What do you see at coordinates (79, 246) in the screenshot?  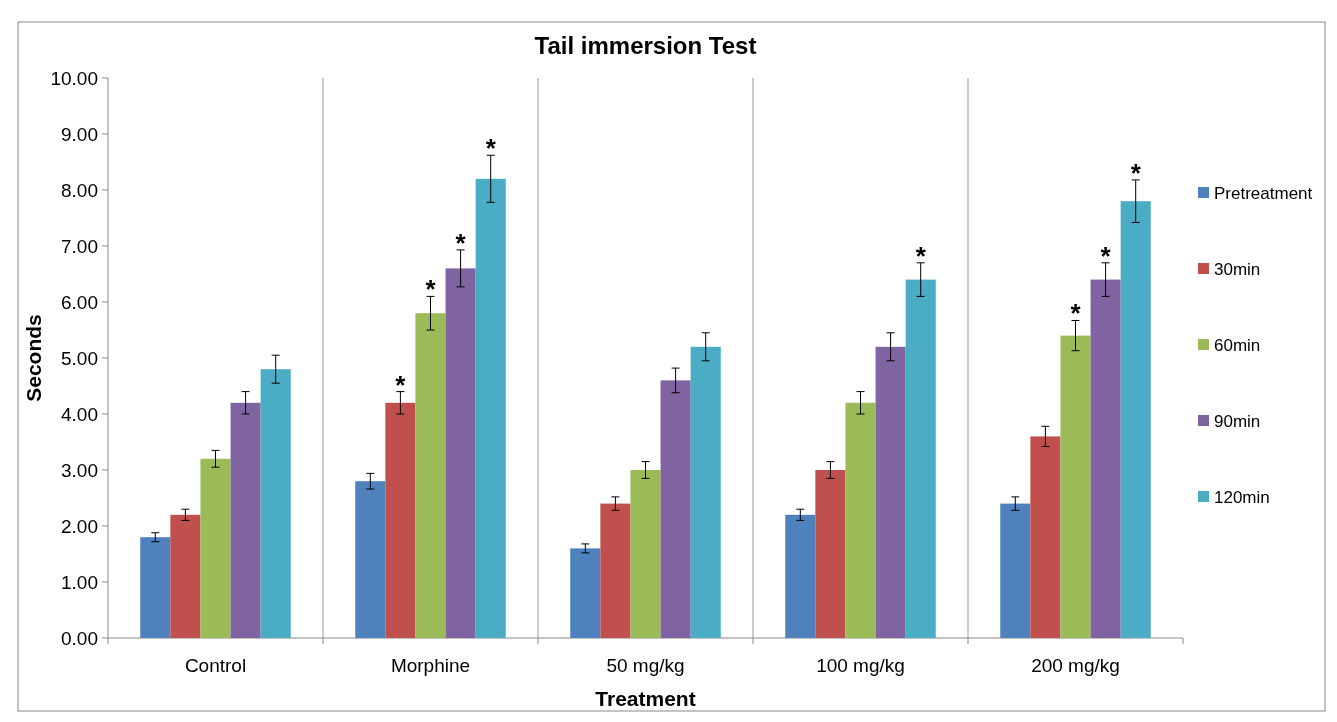 I see `y-tick-label: 7.00` at bounding box center [79, 246].